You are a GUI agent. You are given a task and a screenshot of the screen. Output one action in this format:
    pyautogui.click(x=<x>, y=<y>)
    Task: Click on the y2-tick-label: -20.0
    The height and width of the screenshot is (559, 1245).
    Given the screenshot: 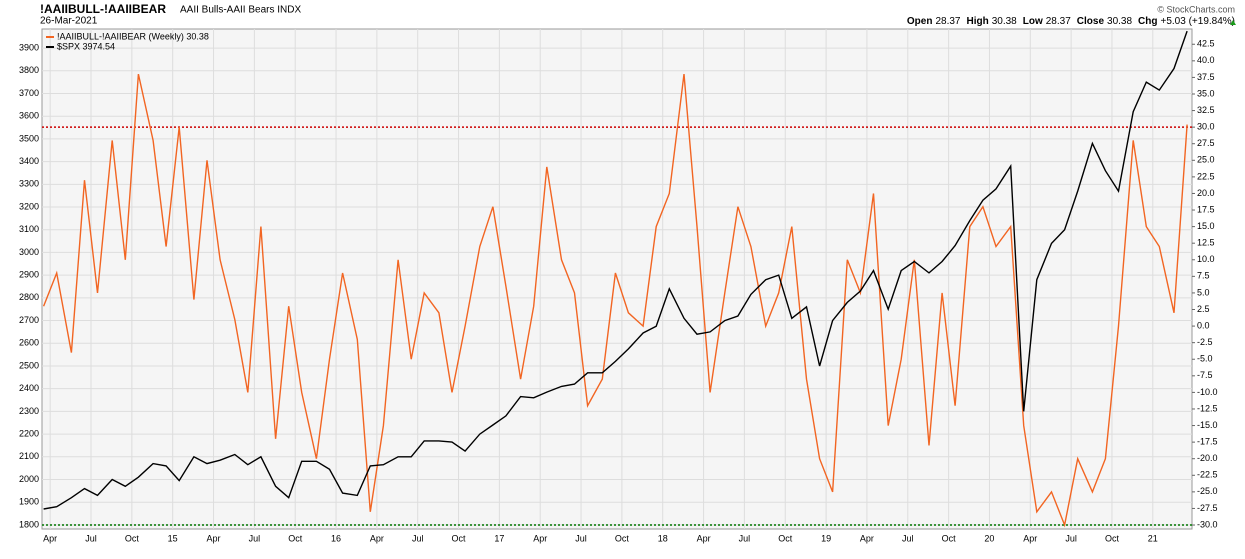 What is the action you would take?
    pyautogui.click(x=1207, y=458)
    